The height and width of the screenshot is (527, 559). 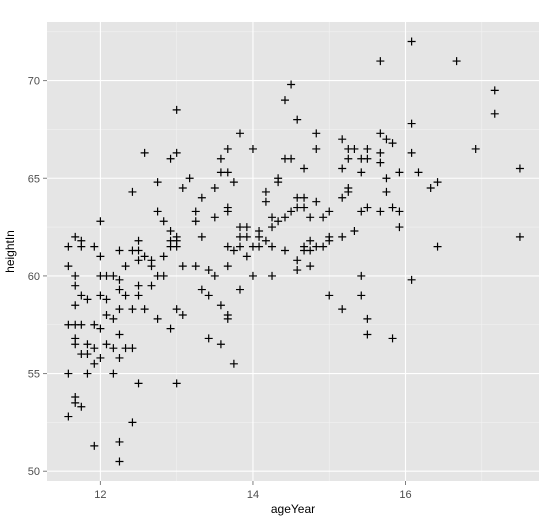 I want to click on x-tick-label: 16, so click(x=405, y=495).